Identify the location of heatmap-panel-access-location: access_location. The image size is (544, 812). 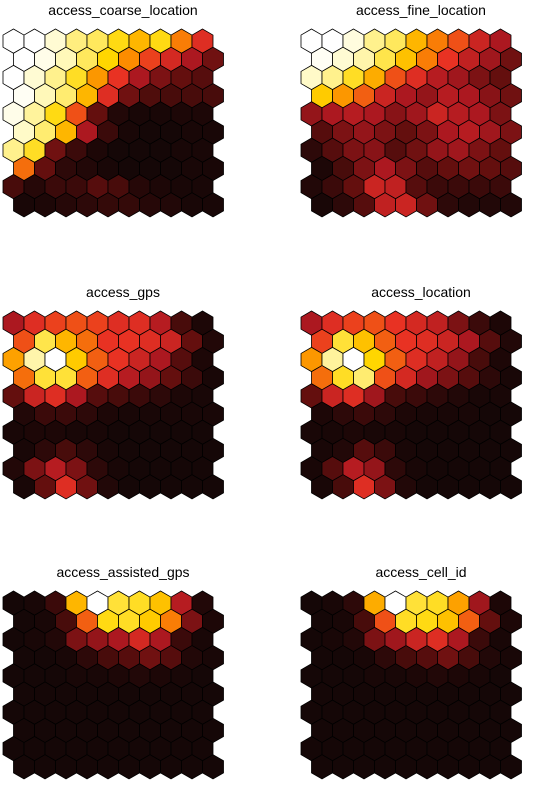
(420, 407).